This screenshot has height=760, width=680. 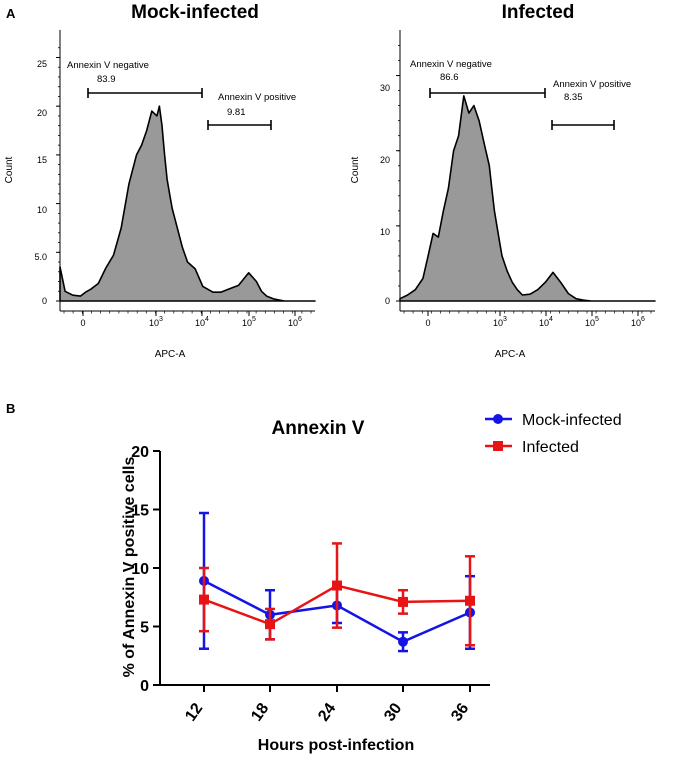 What do you see at coordinates (393, 712) in the screenshot?
I see `x-tick-label: 30` at bounding box center [393, 712].